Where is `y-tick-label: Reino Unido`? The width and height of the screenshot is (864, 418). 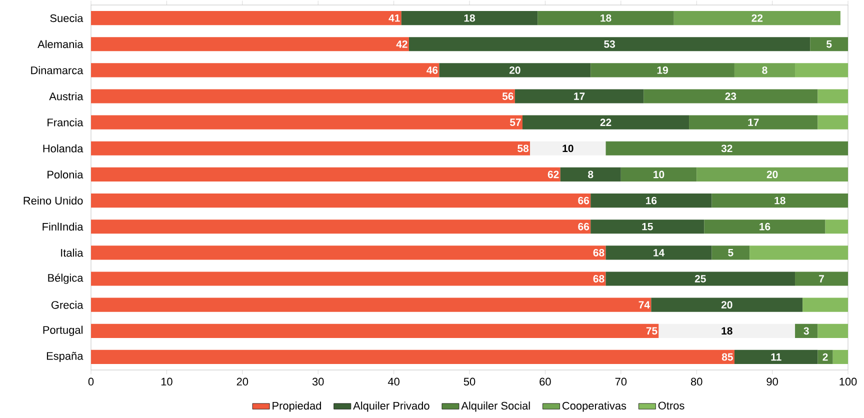 y-tick-label: Reino Unido is located at coordinates (53, 200).